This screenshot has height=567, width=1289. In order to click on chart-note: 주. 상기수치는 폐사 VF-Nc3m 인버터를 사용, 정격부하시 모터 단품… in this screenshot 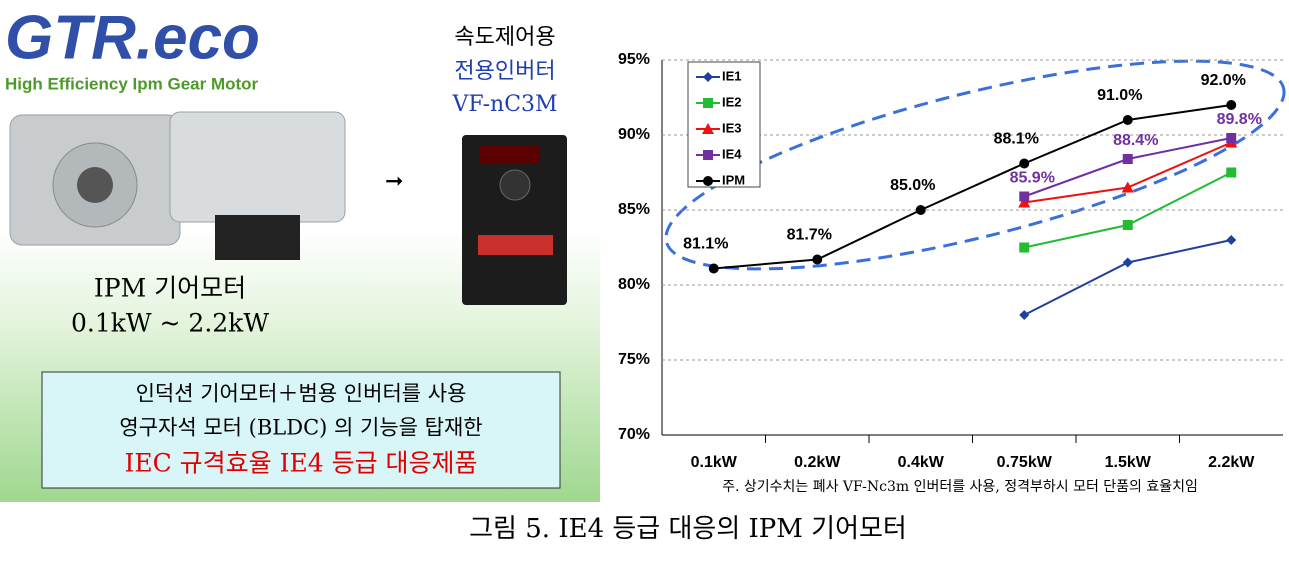, I will do `click(960, 487)`.